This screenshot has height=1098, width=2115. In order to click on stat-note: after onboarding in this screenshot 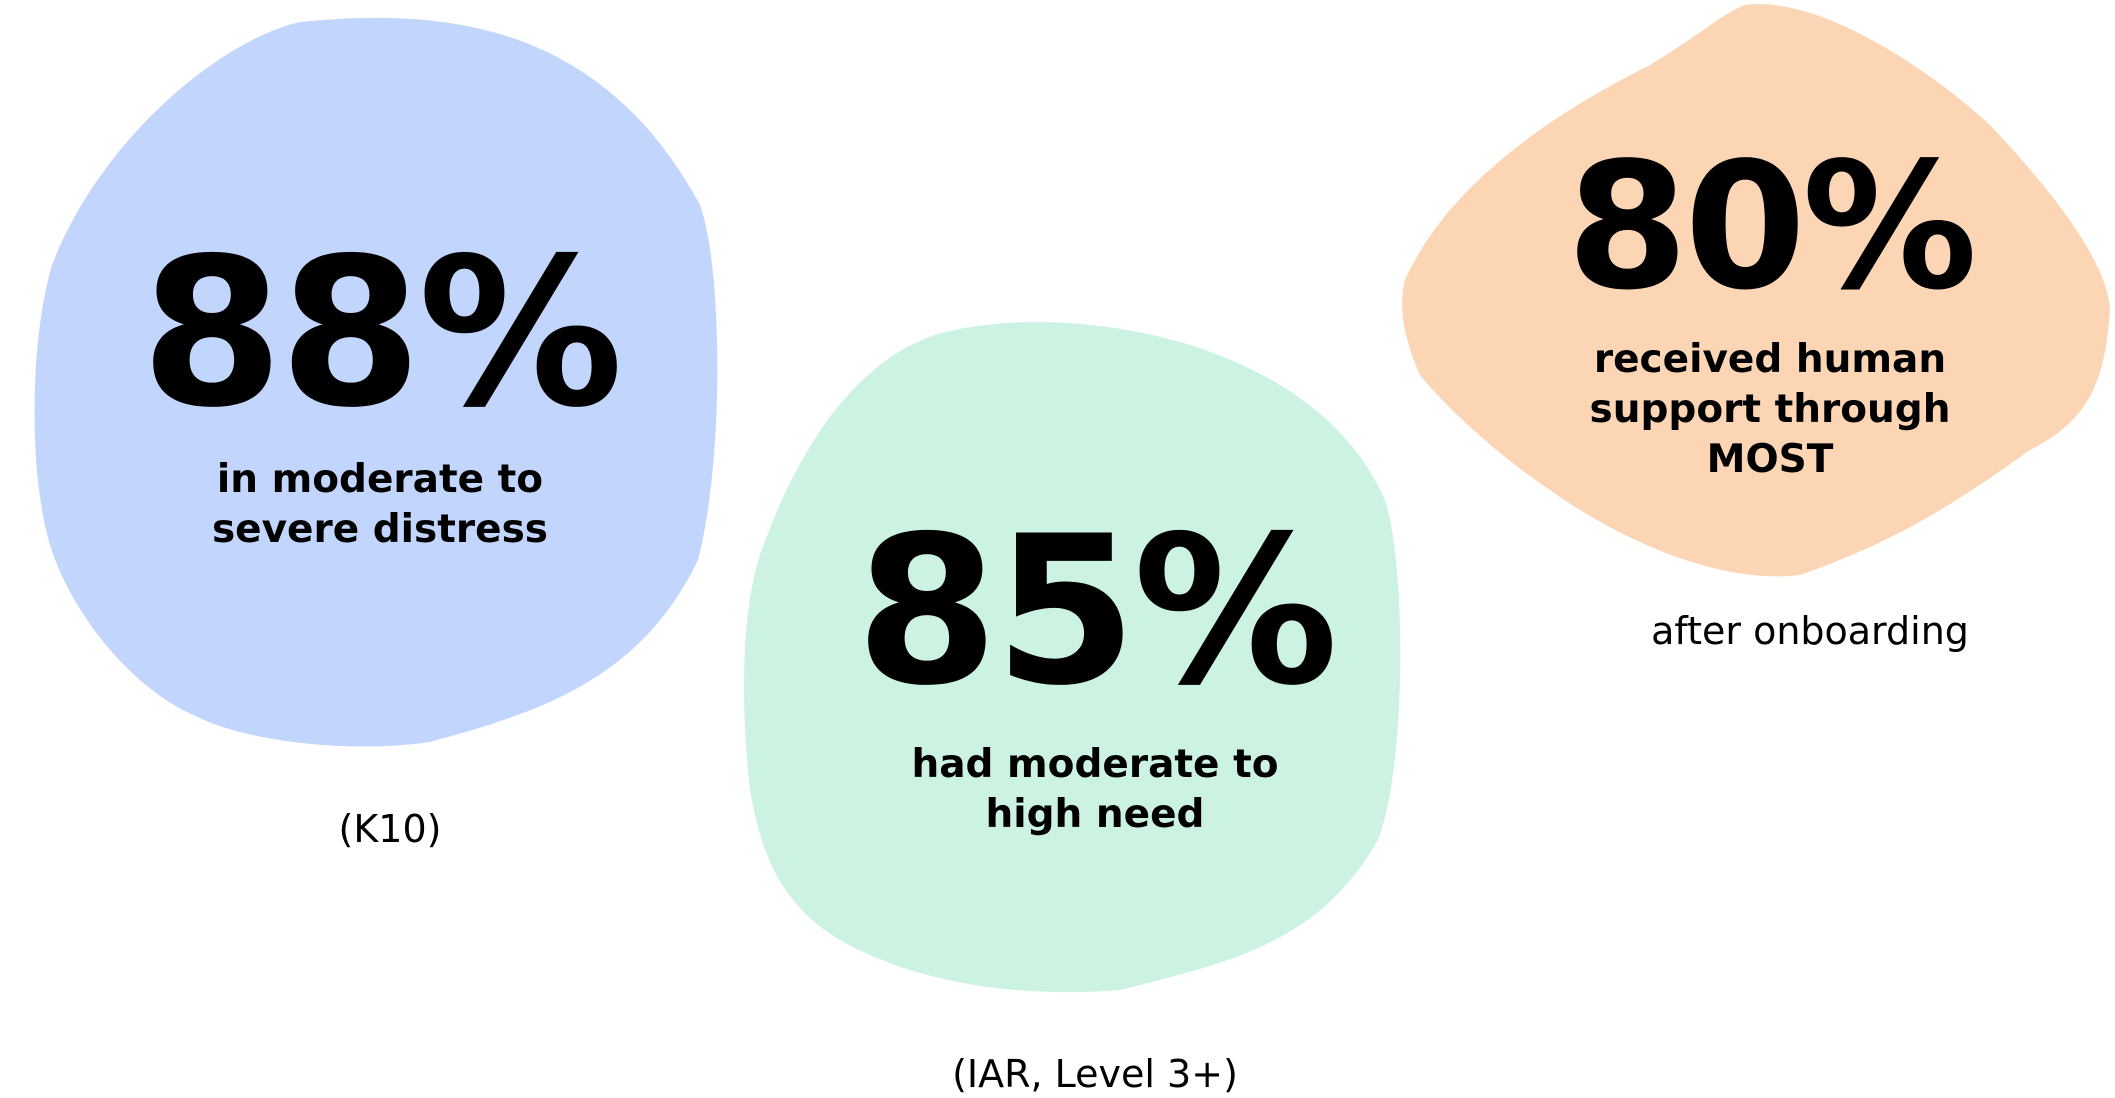, I will do `click(1810, 631)`.